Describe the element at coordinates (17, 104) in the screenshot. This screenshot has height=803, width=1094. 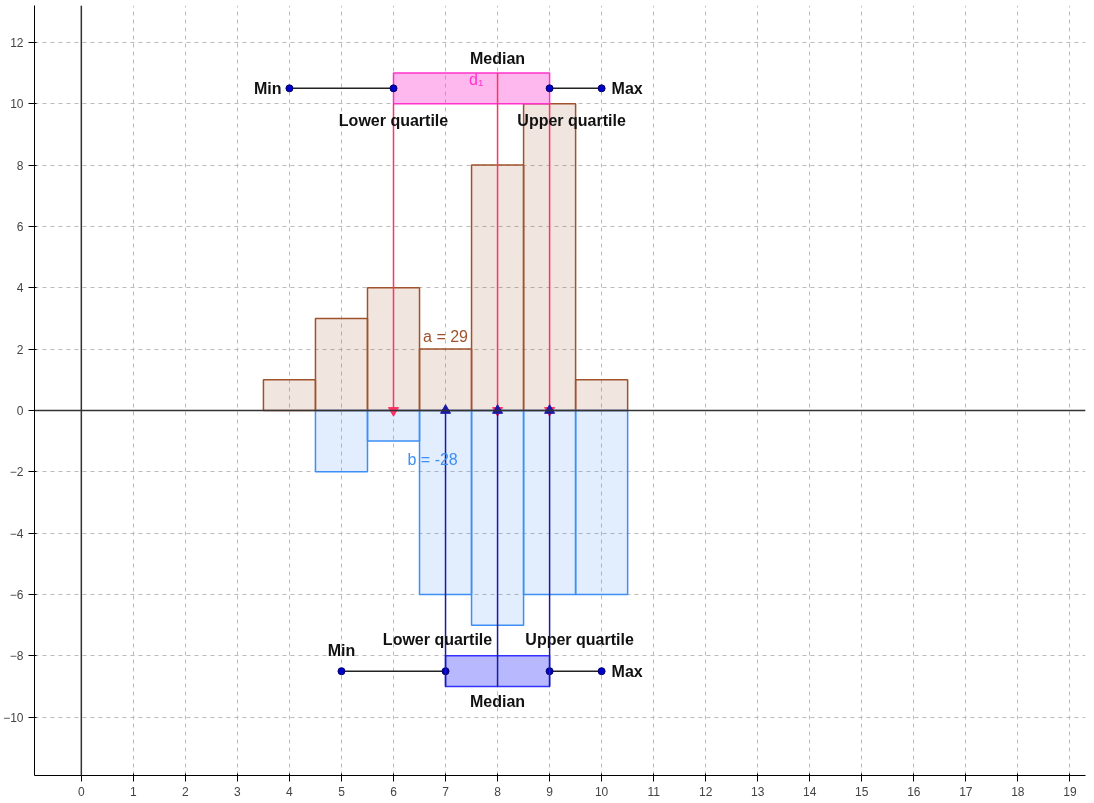
I see `y-tick-label: 10` at that location.